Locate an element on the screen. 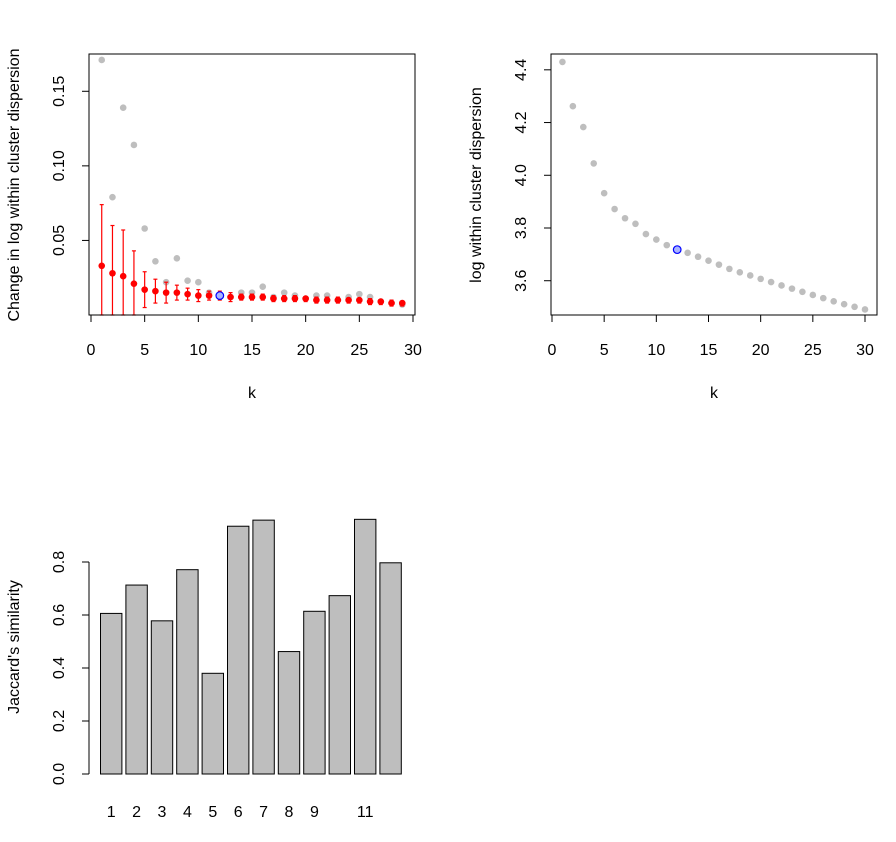  jaccard-y-tick-label: 0.0 is located at coordinates (59, 774).